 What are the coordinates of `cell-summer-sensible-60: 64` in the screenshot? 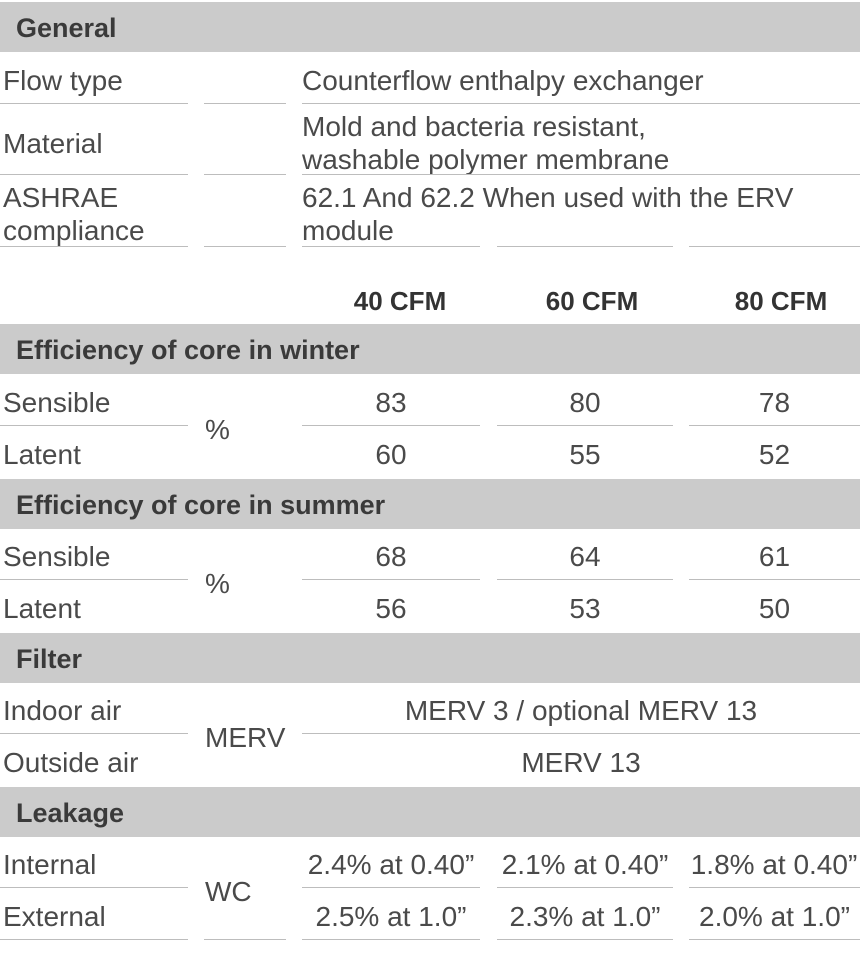 It's located at (585, 556).